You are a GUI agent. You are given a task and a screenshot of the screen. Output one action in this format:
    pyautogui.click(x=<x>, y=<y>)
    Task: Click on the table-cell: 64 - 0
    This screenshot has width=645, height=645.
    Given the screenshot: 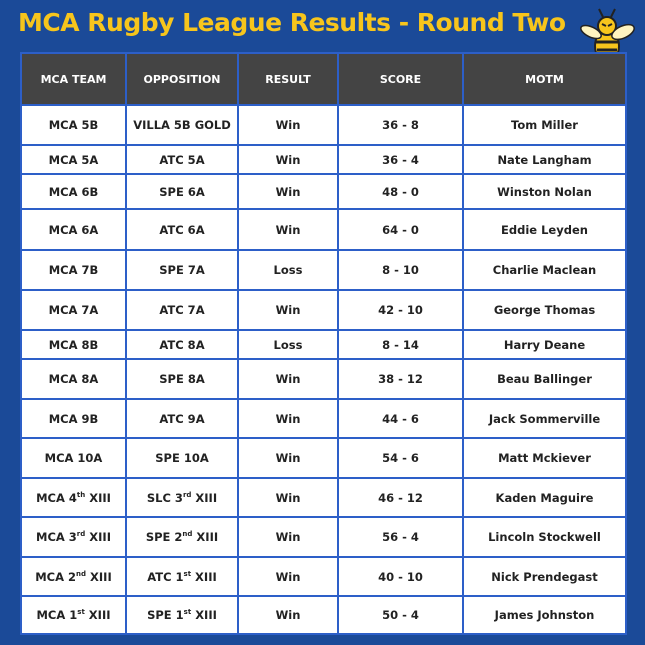 What is the action you would take?
    pyautogui.click(x=400, y=229)
    